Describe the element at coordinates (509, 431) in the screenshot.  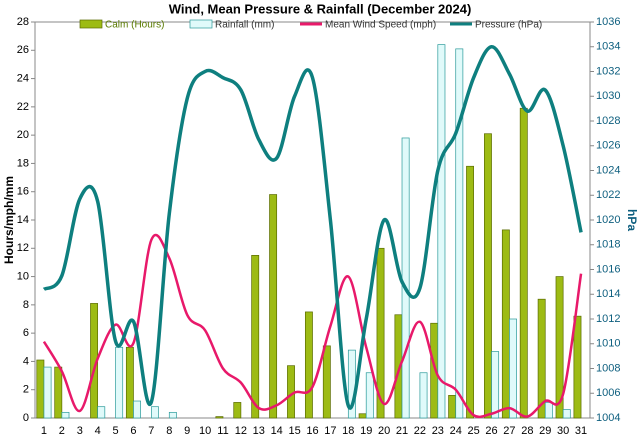
I see `x-tick-label: 27` at that location.